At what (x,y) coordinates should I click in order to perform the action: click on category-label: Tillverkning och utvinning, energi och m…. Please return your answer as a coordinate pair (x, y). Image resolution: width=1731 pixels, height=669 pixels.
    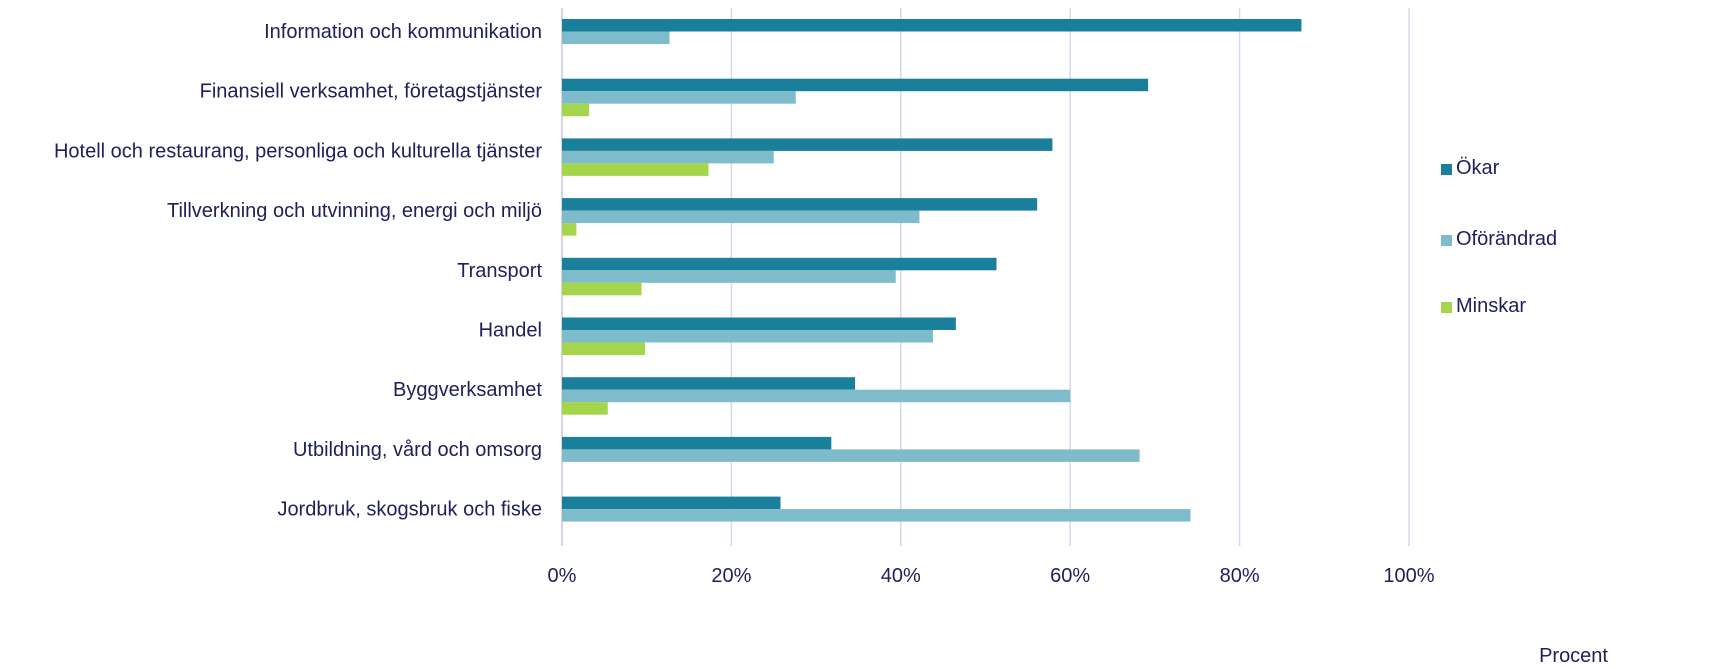
    Looking at the image, I should click on (354, 211).